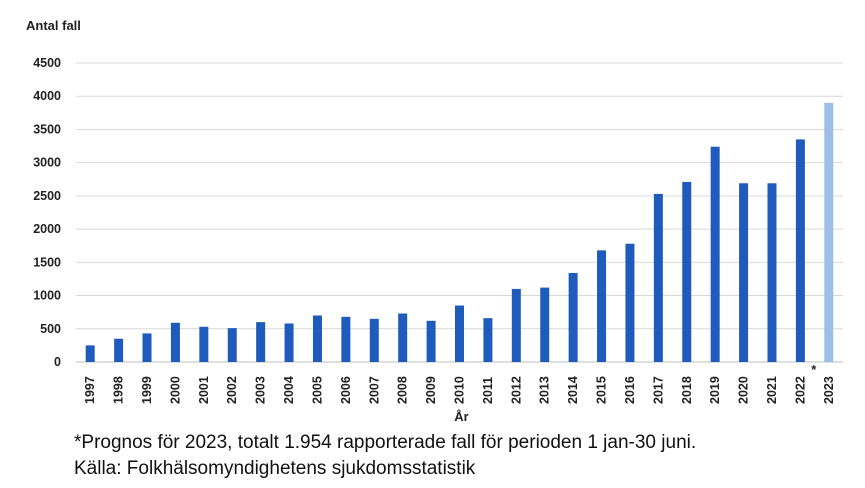  Describe the element at coordinates (47, 63) in the screenshot. I see `y-tick-label: 4500` at that location.